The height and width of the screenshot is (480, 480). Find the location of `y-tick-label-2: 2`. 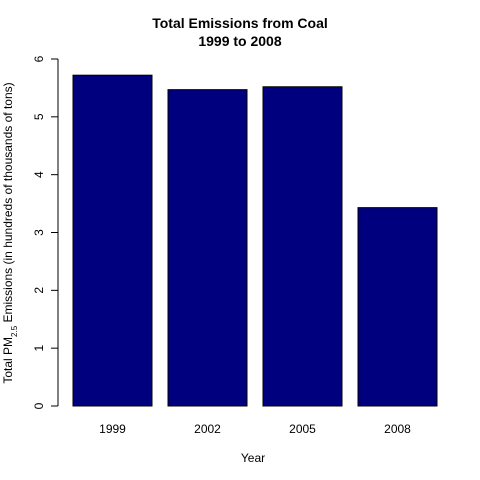

y-tick-label-2: 2 is located at coordinates (39, 290).